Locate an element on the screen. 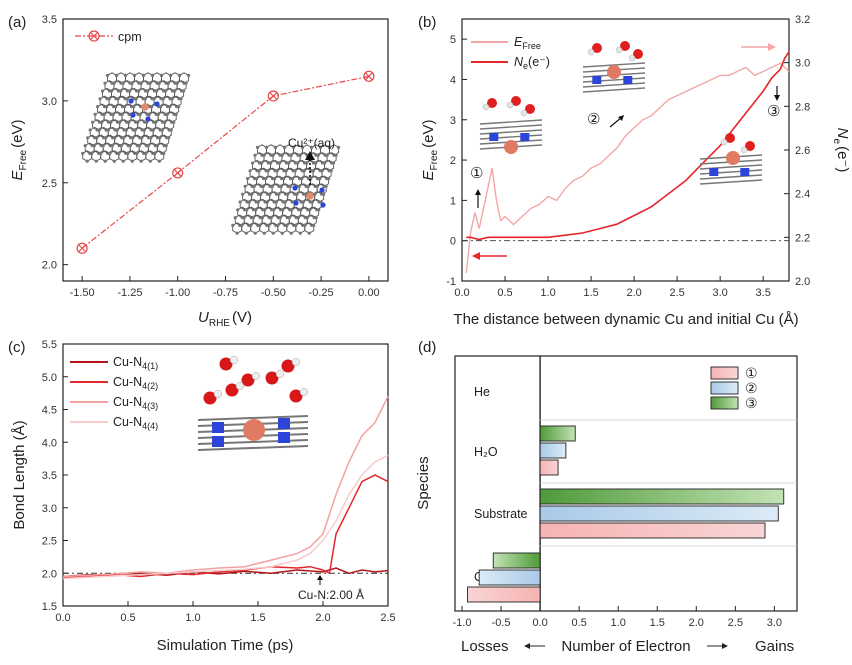 Image resolution: width=852 pixels, height=665 pixels. a-xtick-label: 0.00 is located at coordinates (368, 293).